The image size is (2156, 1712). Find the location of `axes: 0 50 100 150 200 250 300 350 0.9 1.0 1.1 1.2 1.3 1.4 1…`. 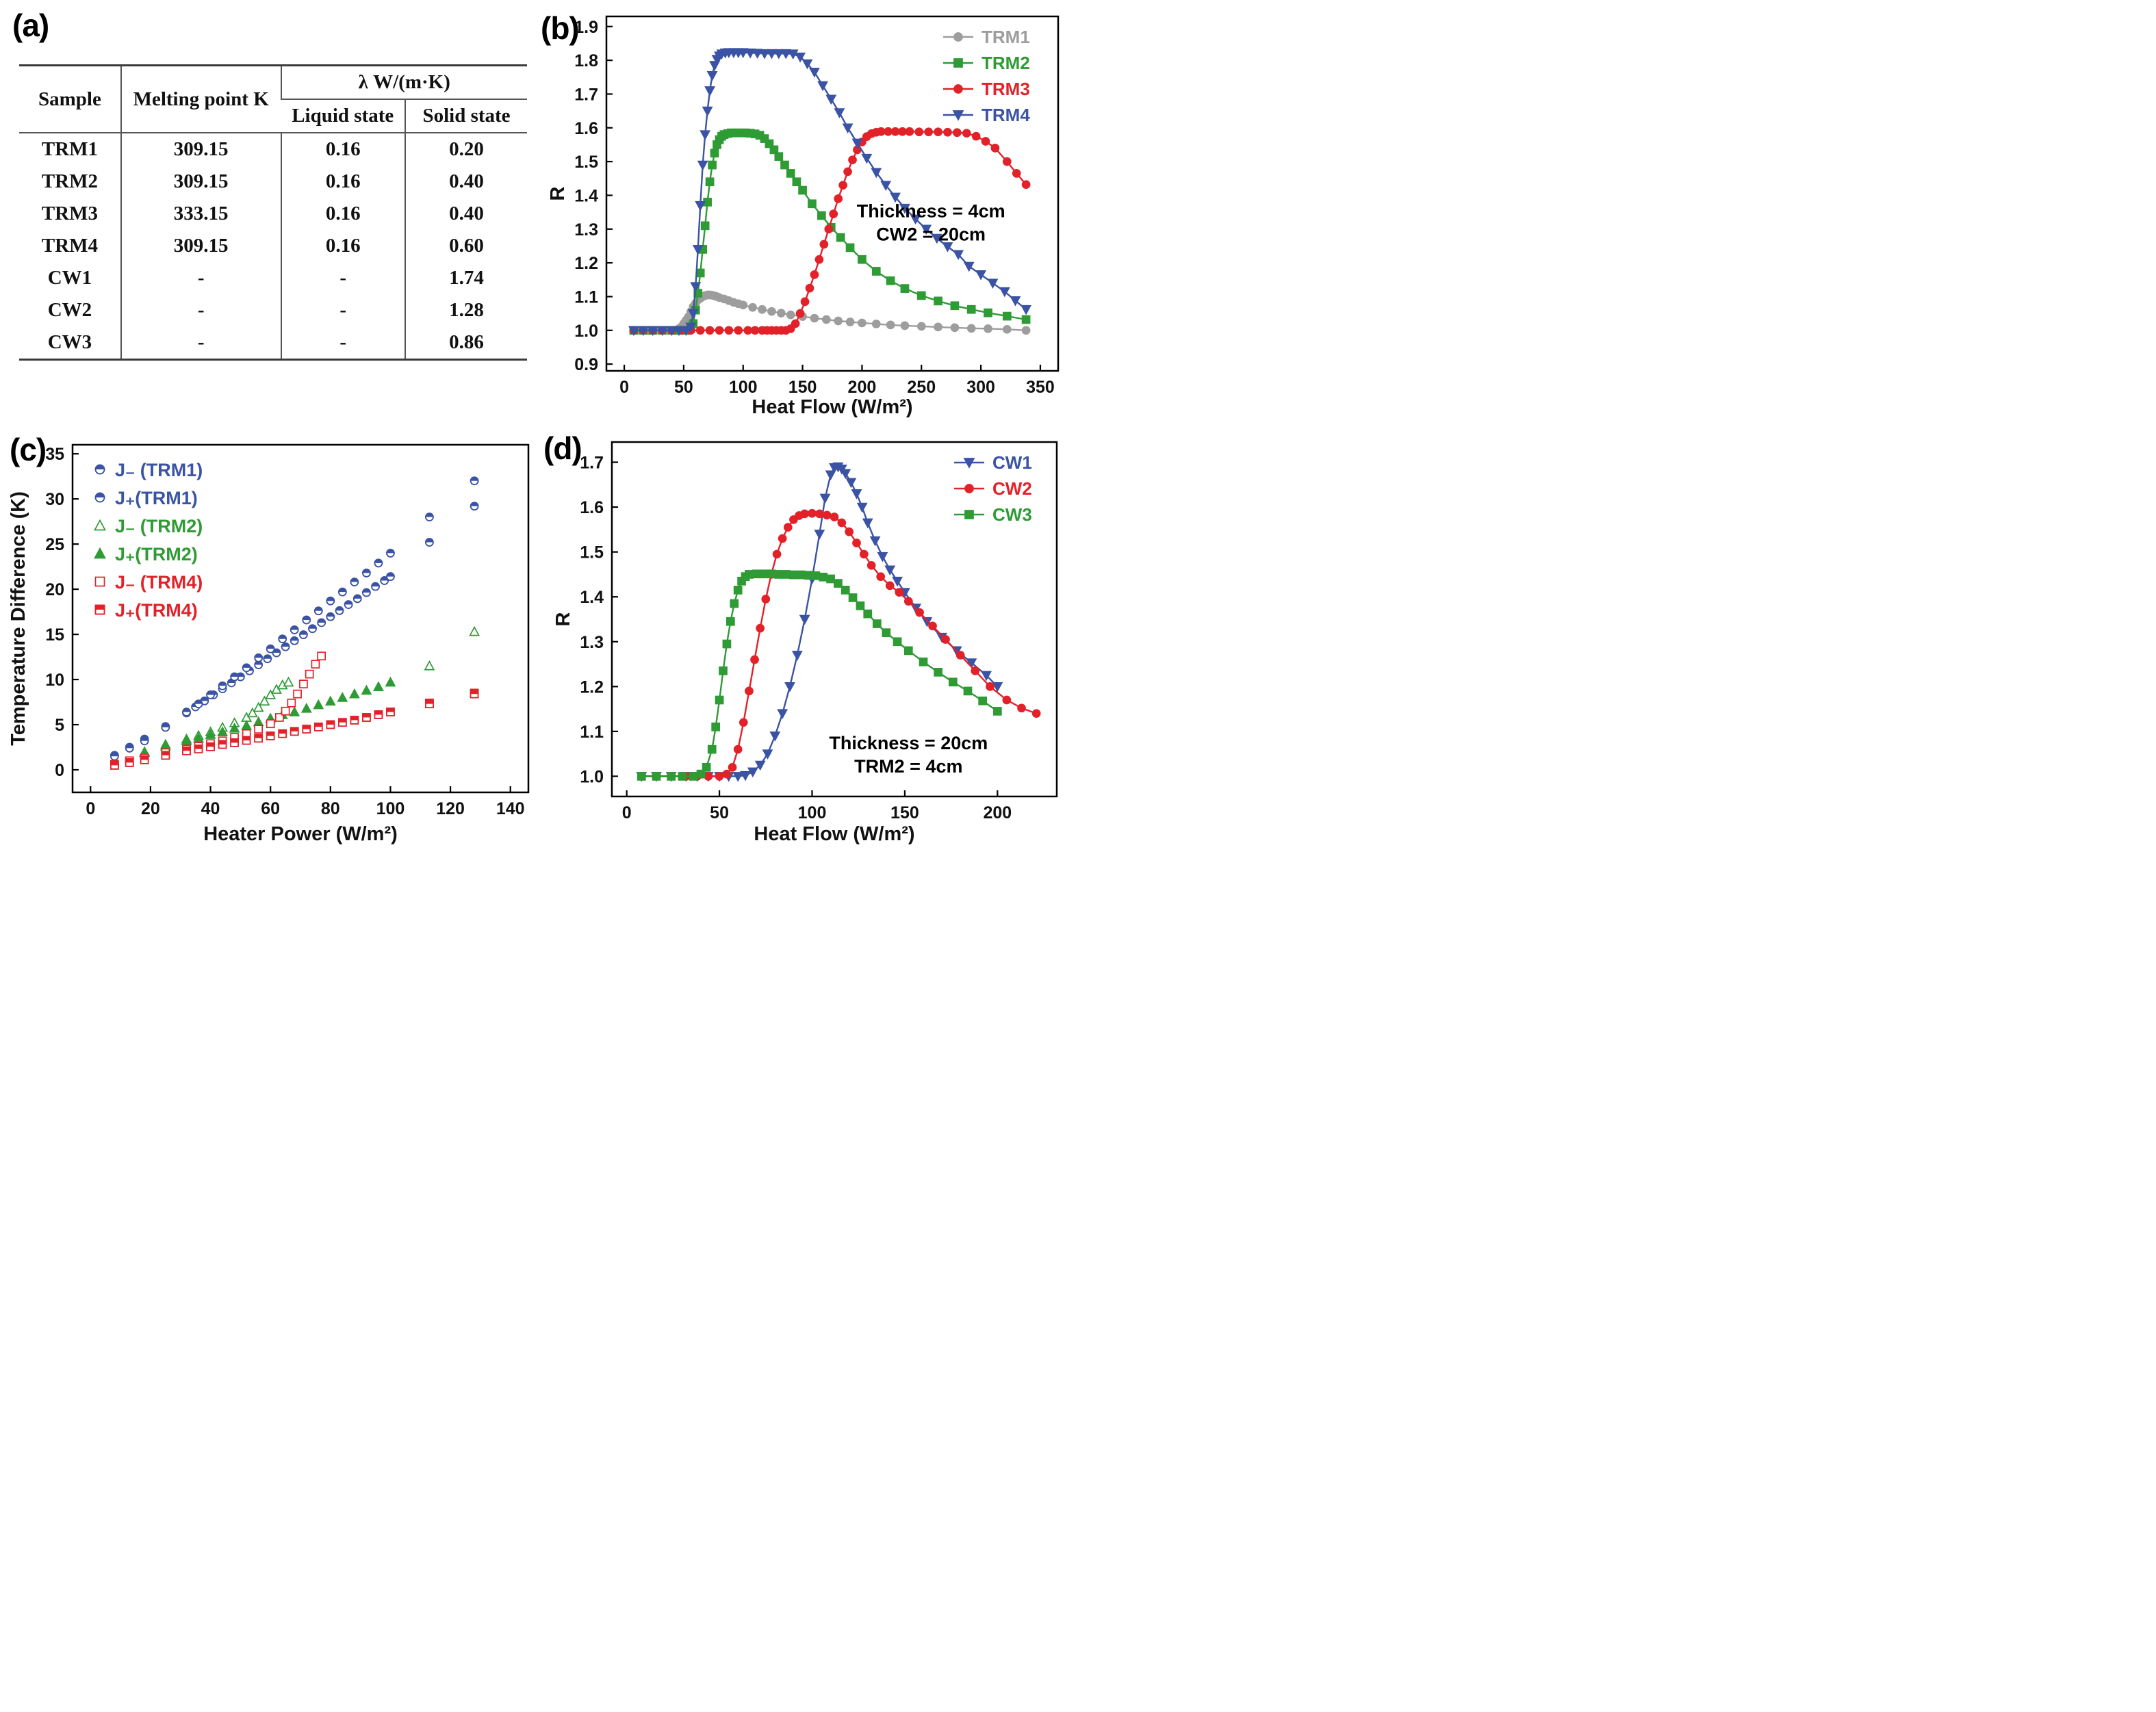

axes: 0 50 100 150 200 250 300 350 0.9 1.0 1.1 1.2 1.3 1.4 1… is located at coordinates (803, 217).